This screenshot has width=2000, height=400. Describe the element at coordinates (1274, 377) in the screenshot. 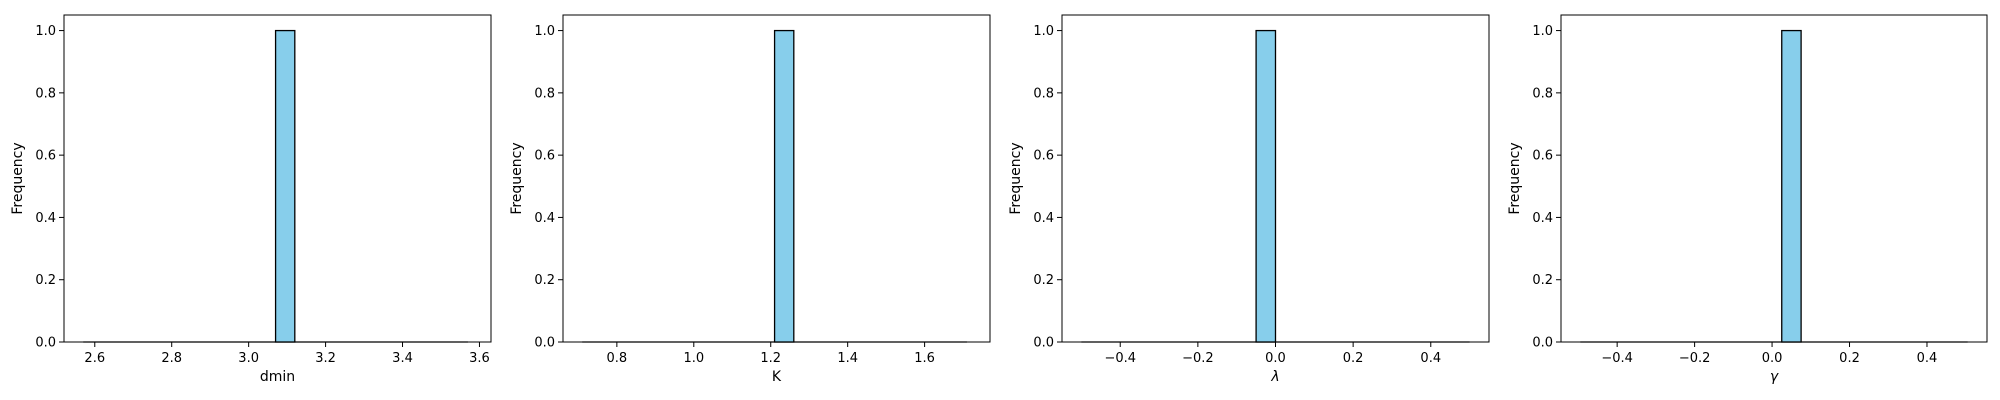

I see `x-axis-label: λ` at that location.